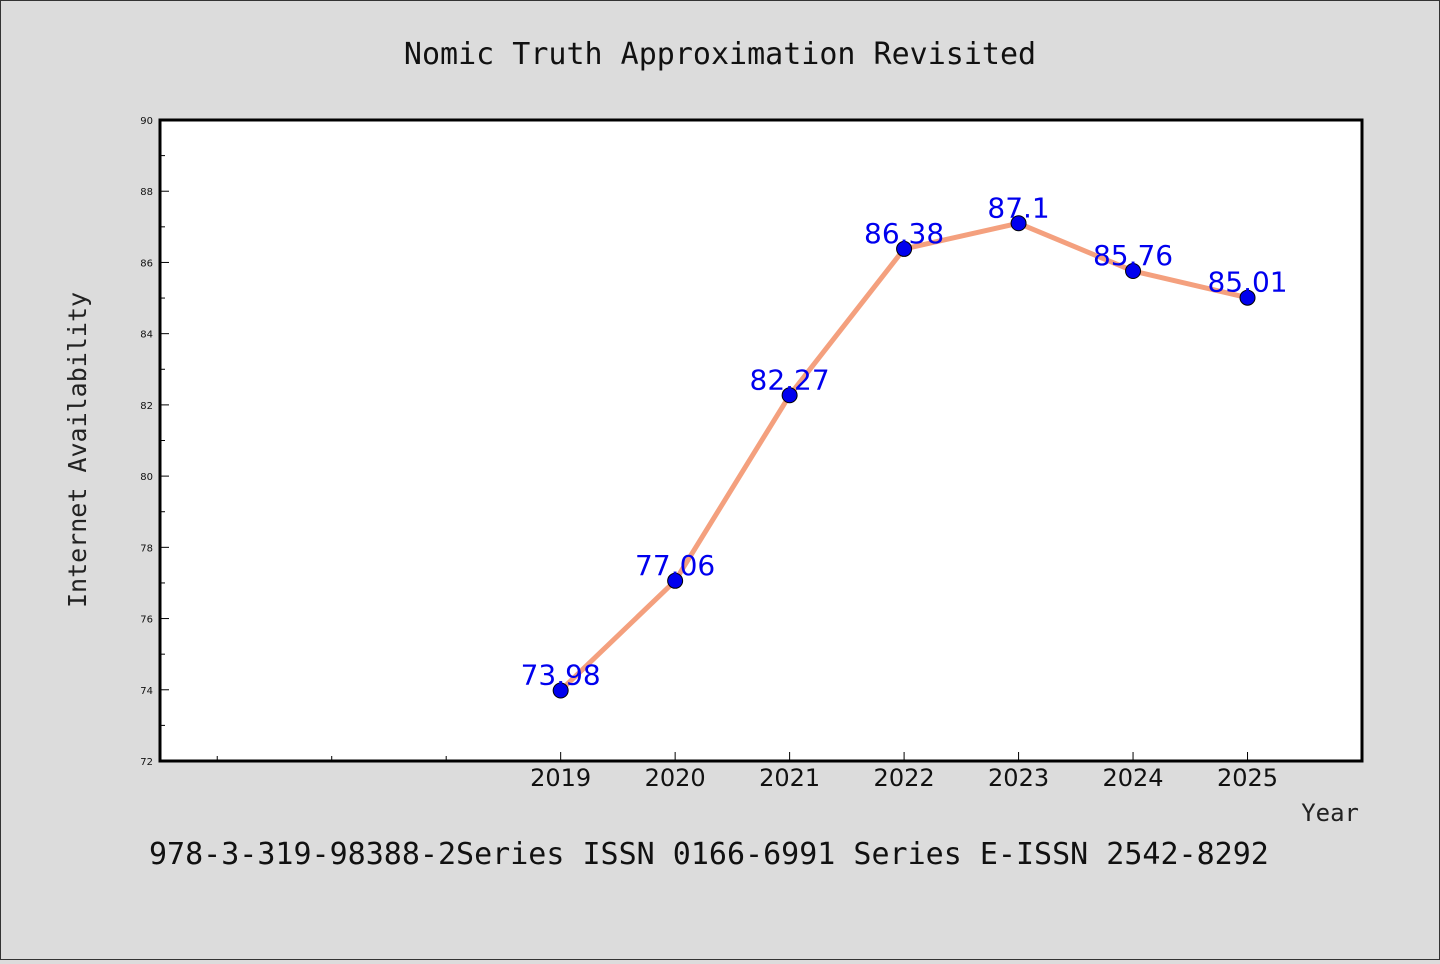  What do you see at coordinates (747, 772) in the screenshot?
I see `x-axis-ticks: 2019 2020 2021 2022 2023 2024 2025` at bounding box center [747, 772].